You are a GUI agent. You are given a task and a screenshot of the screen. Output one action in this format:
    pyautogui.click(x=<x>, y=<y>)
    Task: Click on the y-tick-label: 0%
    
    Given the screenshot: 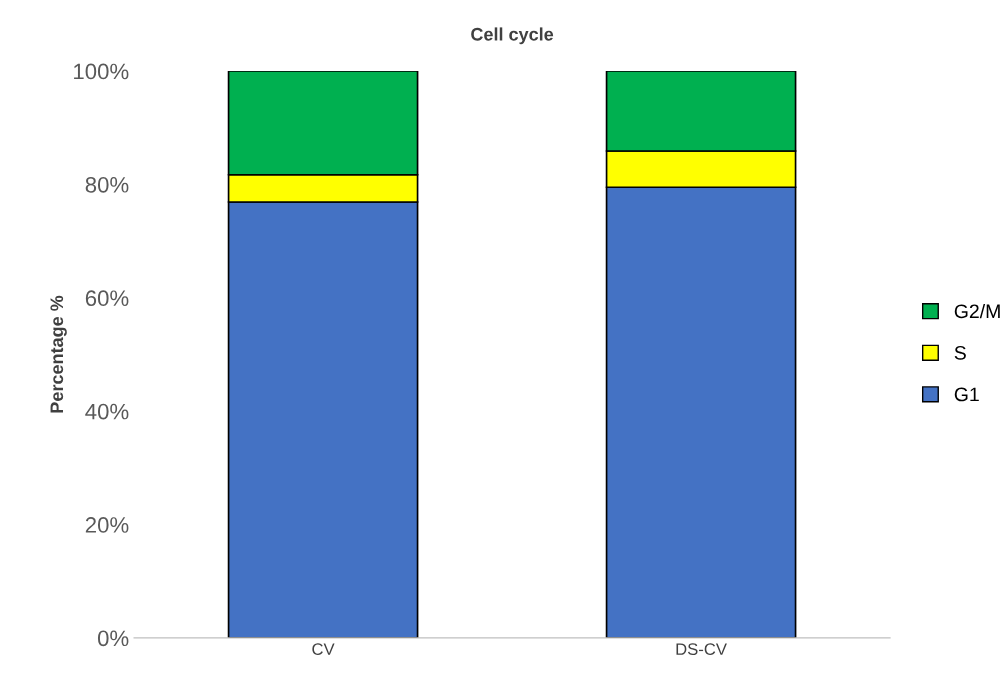 What is the action you would take?
    pyautogui.click(x=113, y=638)
    